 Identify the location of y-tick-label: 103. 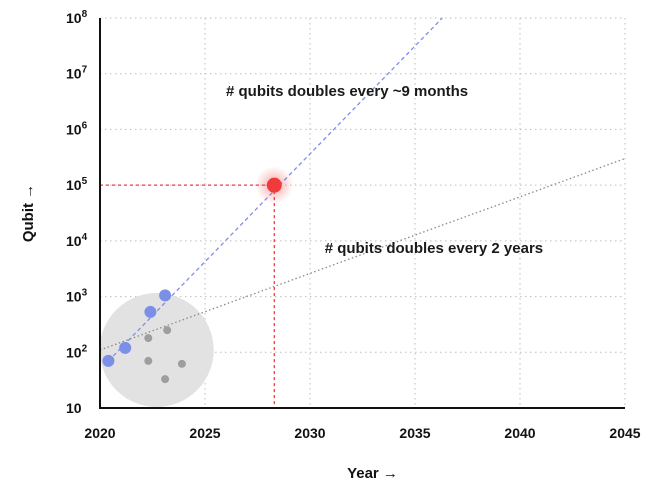
(77, 296).